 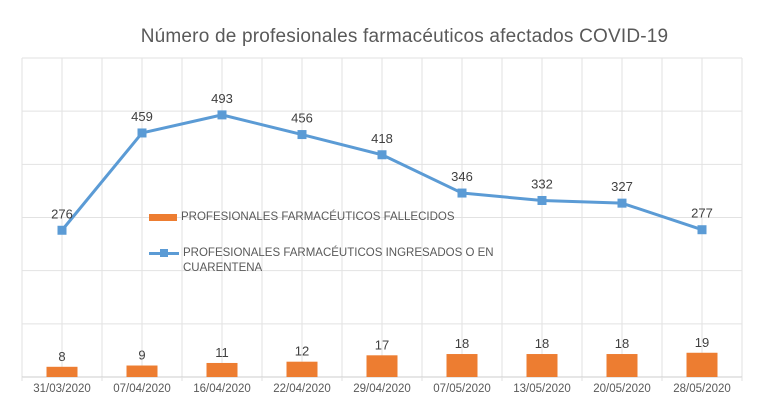 I want to click on x-axis-label: 07/05/2020, so click(x=462, y=389).